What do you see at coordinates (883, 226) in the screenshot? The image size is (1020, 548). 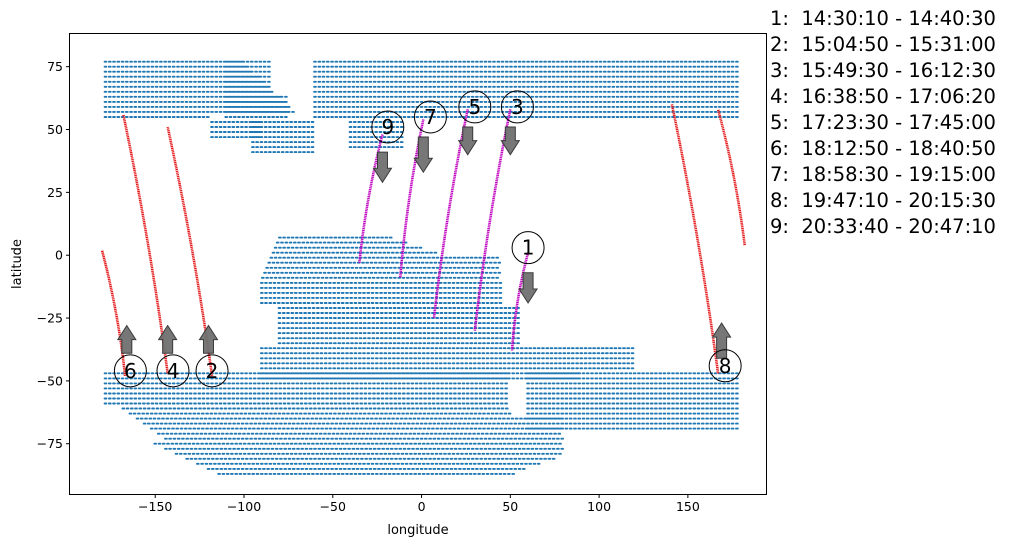 I see `legend-entry-9: 9: 20:33:40 - 20:47:10` at bounding box center [883, 226].